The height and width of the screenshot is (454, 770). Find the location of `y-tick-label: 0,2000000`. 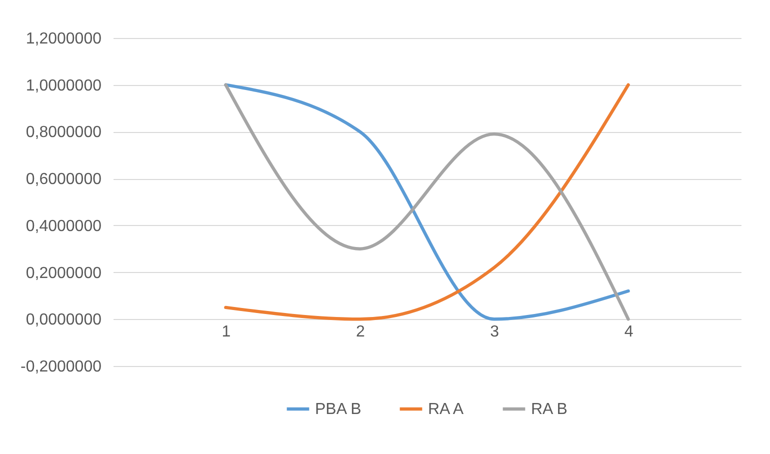

y-tick-label: 0,2000000 is located at coordinates (64, 273).